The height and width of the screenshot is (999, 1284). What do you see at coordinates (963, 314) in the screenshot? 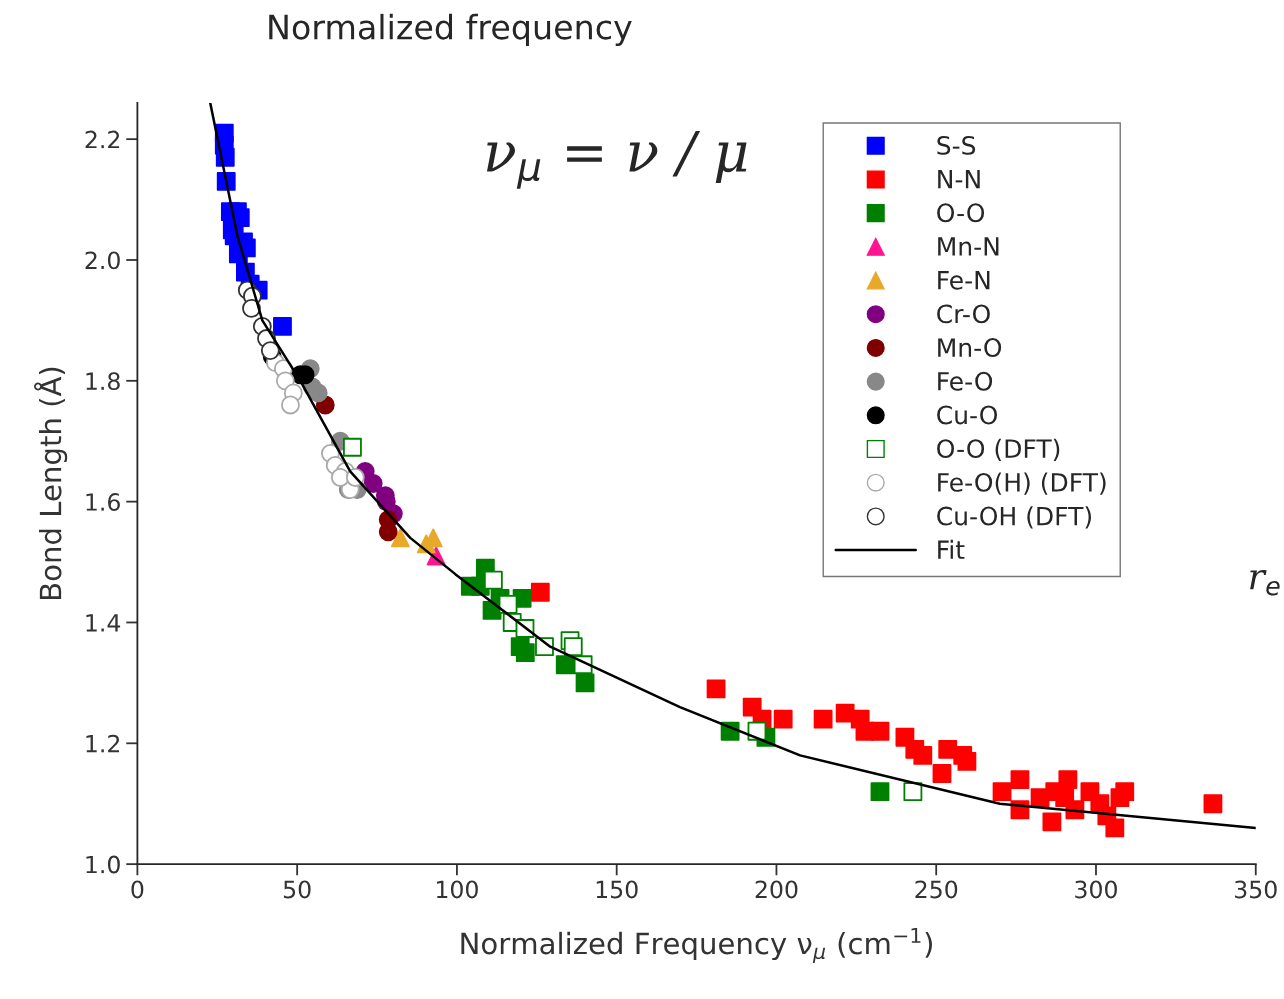
I see `legend-label: Cr-O` at bounding box center [963, 314].